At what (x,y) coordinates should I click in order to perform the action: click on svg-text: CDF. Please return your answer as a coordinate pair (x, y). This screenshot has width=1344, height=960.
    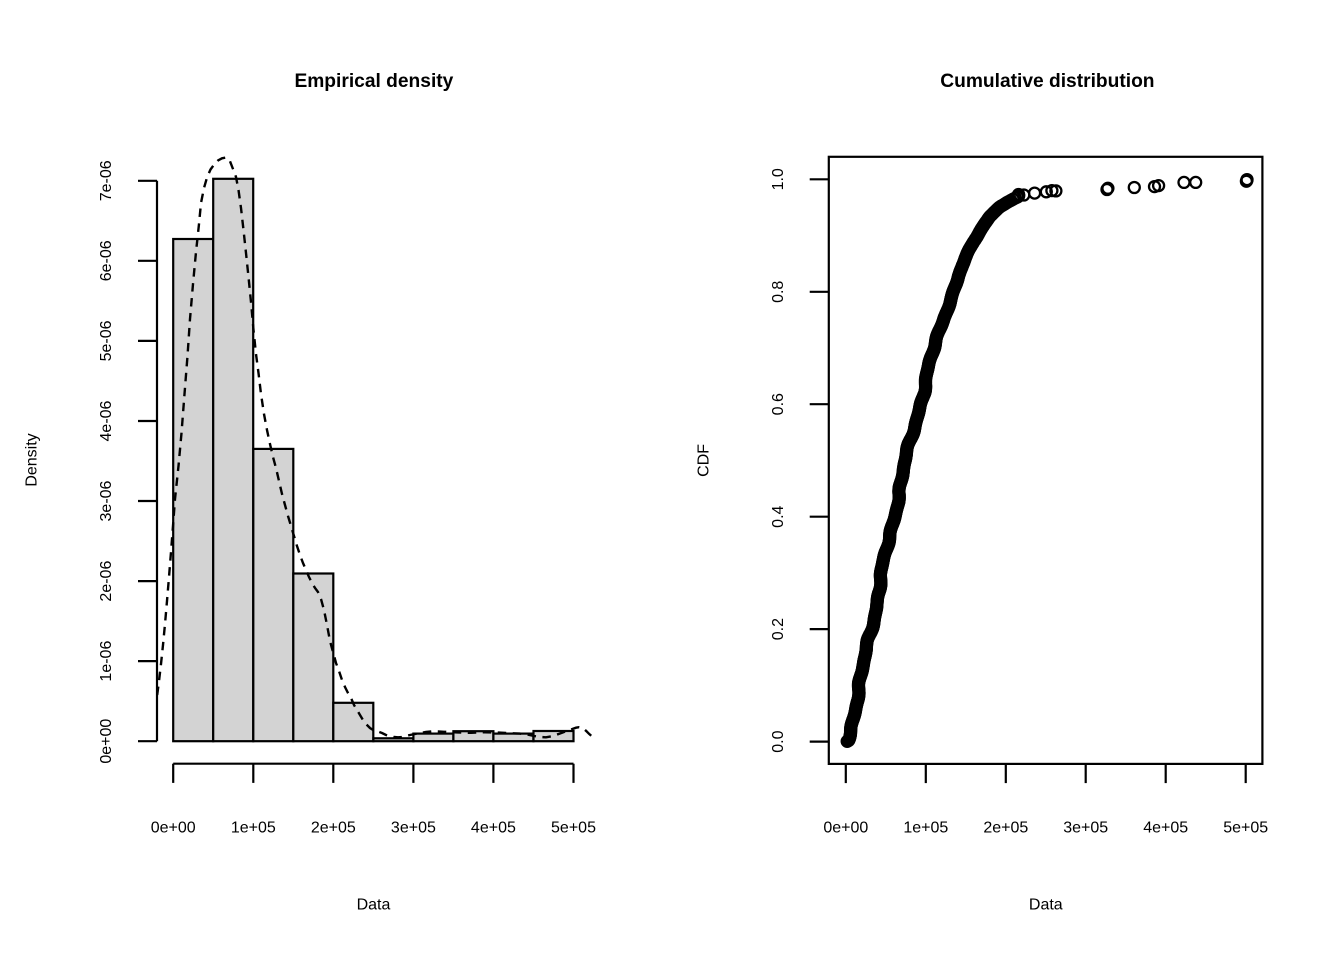
    Looking at the image, I should click on (704, 460).